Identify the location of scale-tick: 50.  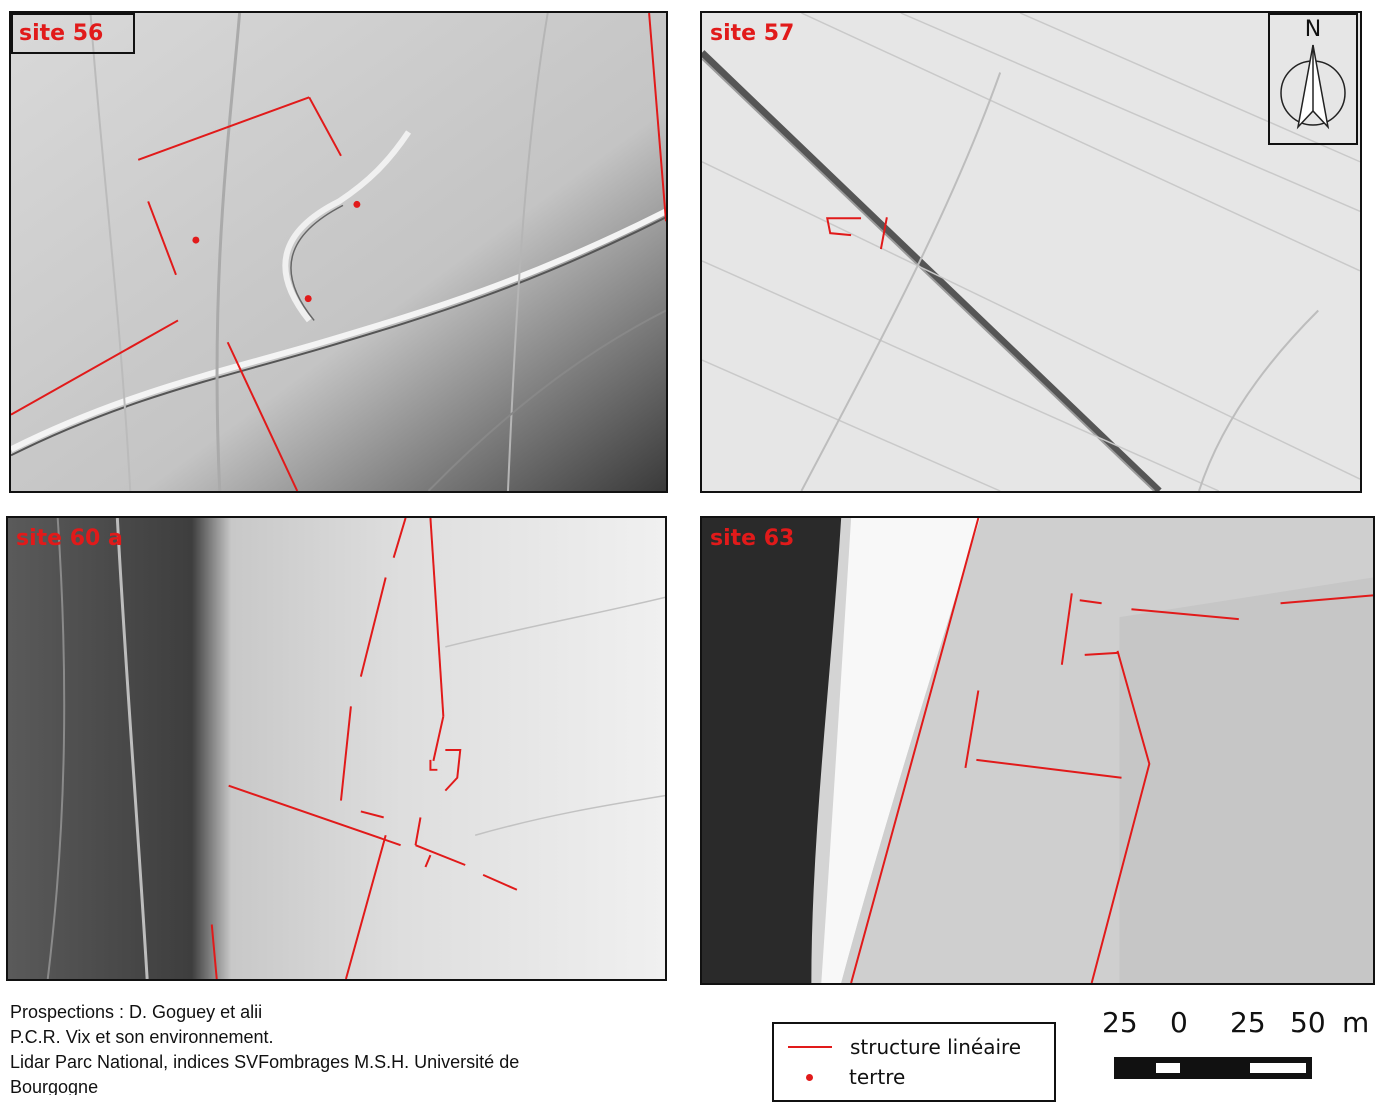
(1308, 1022).